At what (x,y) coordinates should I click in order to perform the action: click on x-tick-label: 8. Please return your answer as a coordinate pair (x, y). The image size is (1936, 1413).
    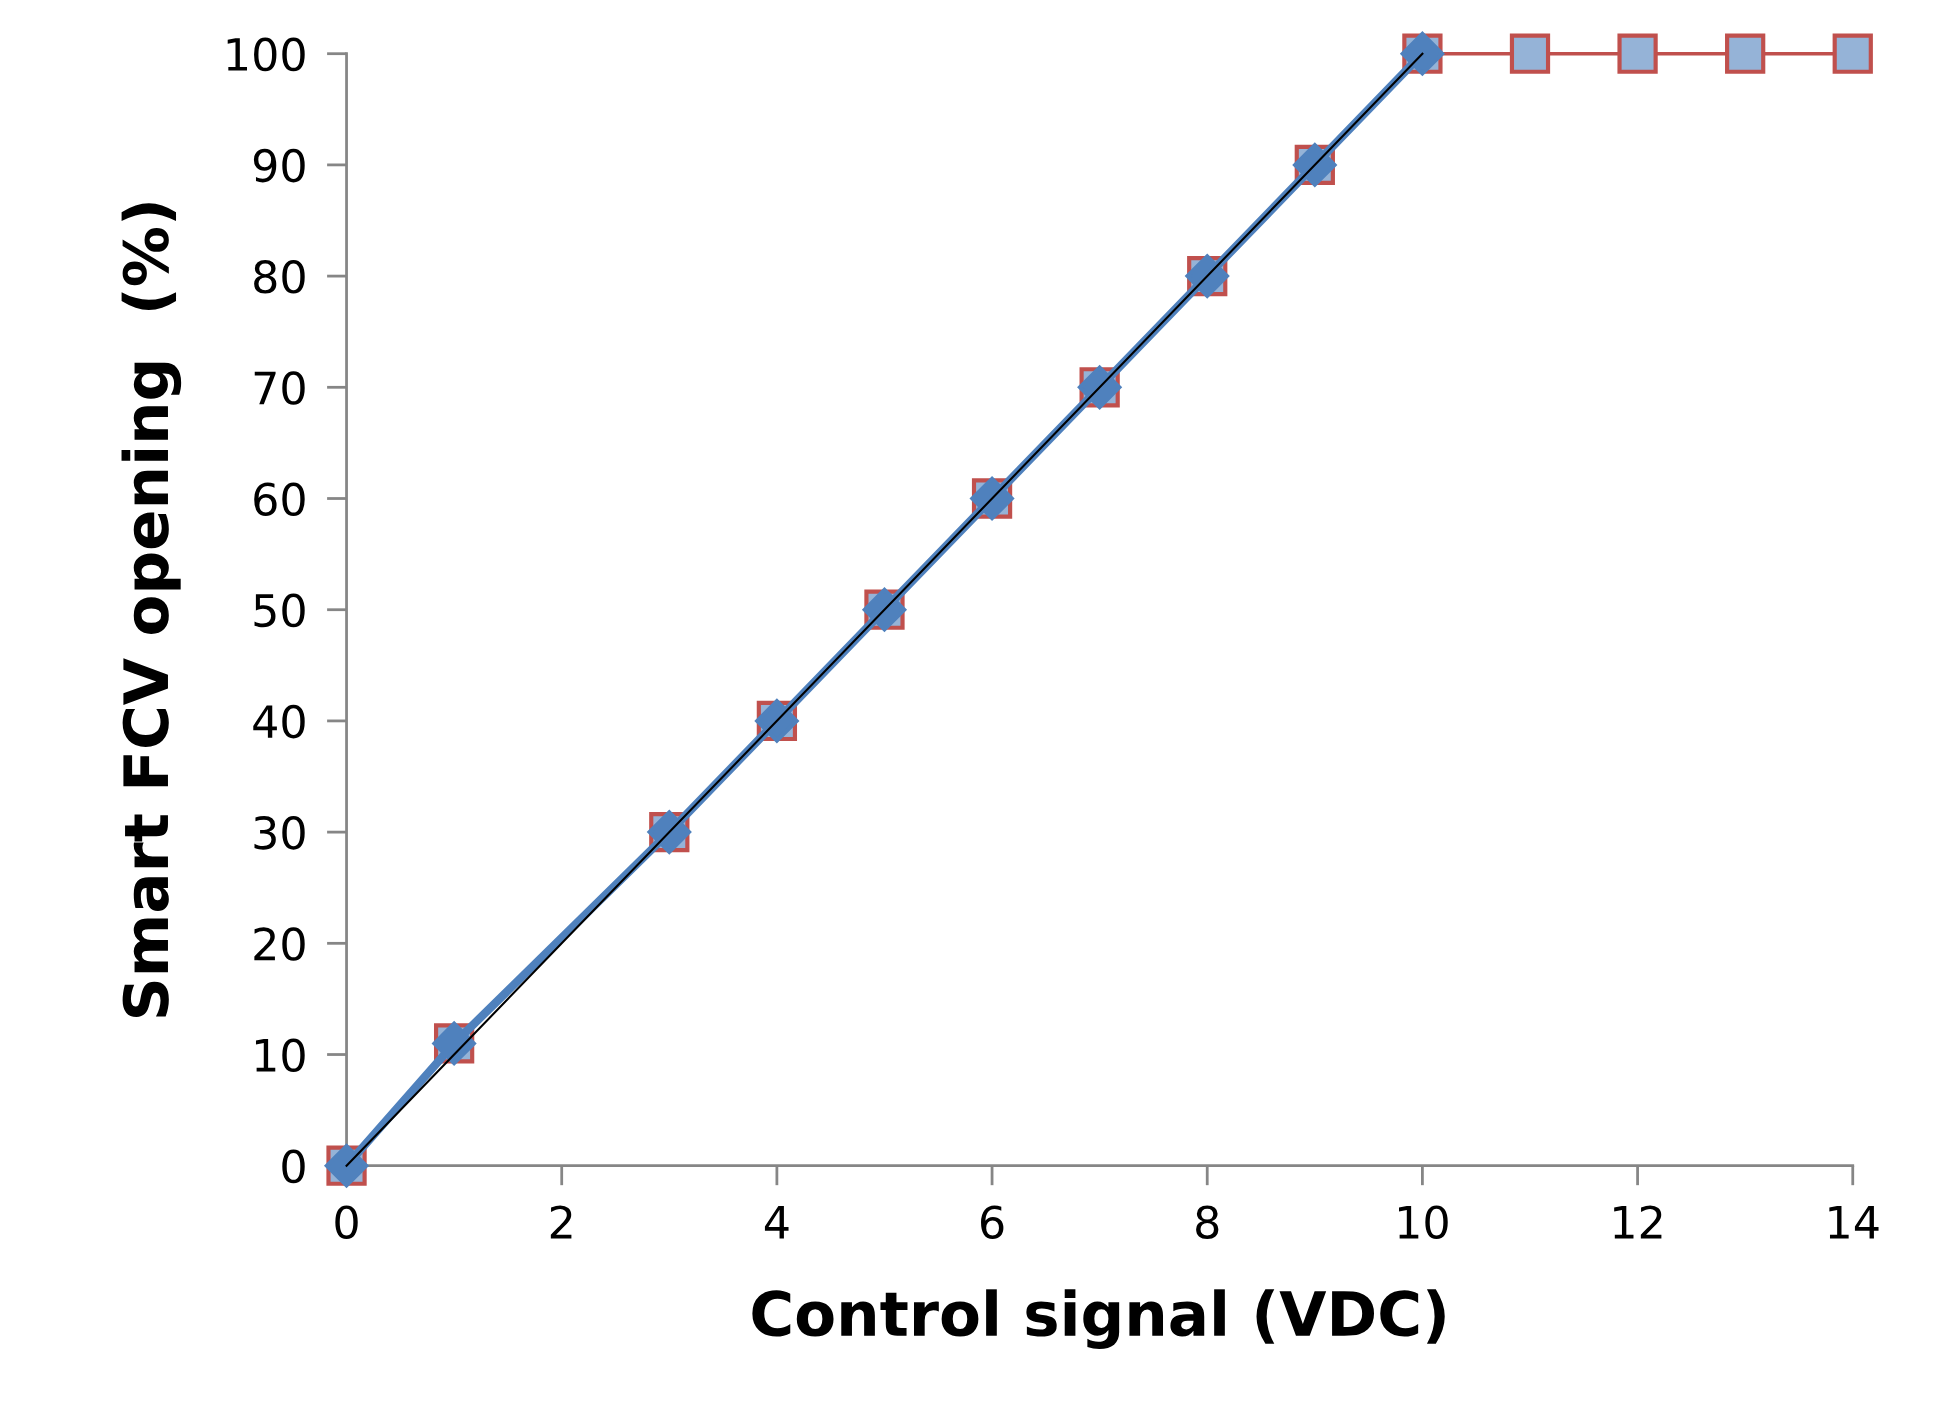
    Looking at the image, I should click on (1207, 1222).